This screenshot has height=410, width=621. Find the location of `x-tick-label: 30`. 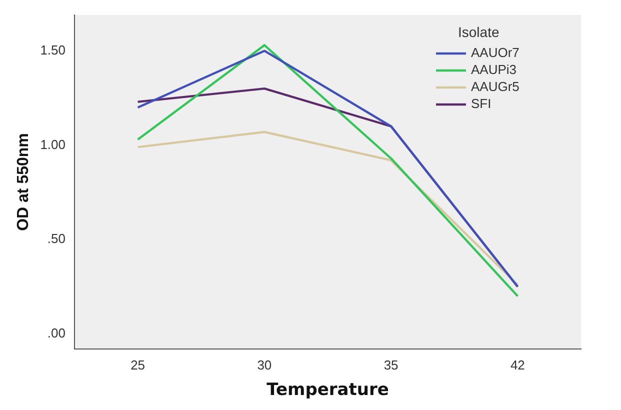

x-tick-label: 30 is located at coordinates (264, 364).